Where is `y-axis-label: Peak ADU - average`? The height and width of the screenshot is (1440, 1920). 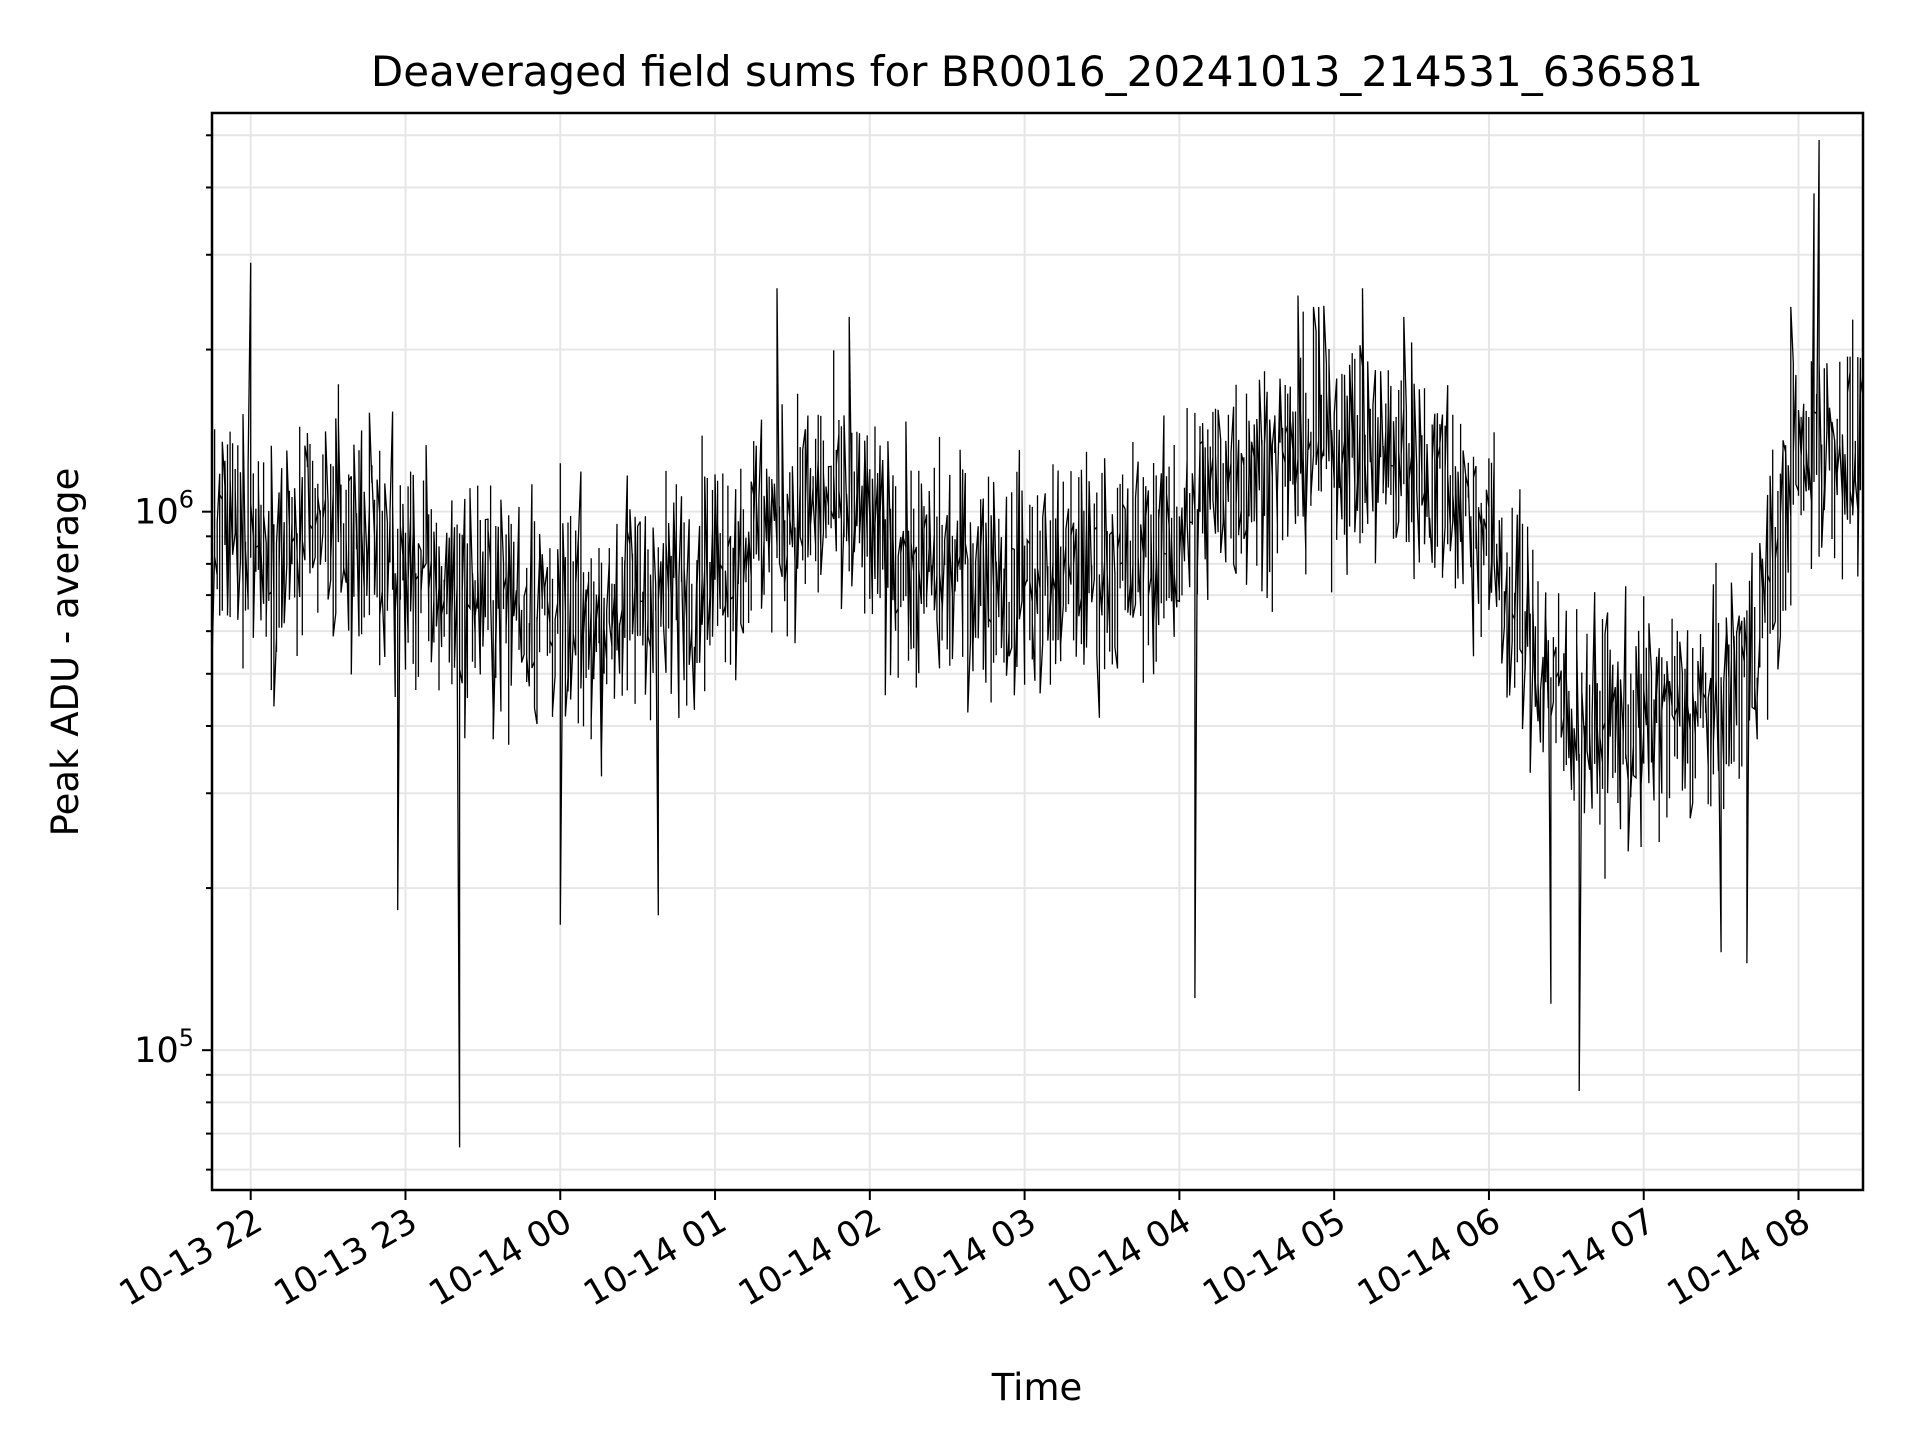
y-axis-label: Peak ADU - average is located at coordinates (65, 652).